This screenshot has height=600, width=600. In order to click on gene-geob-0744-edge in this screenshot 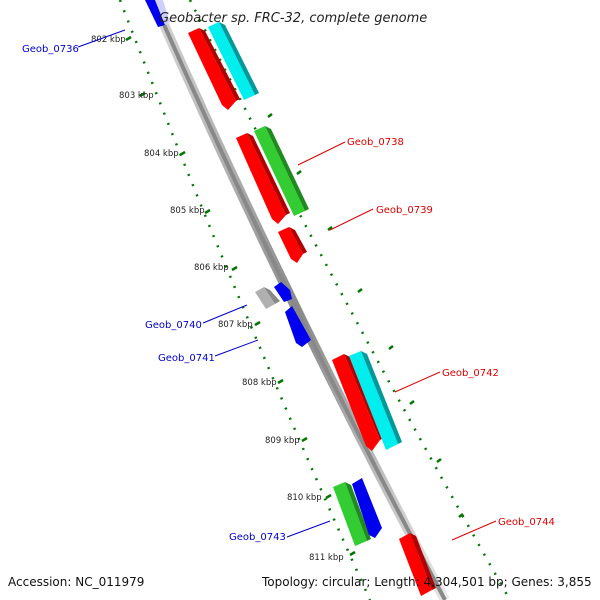, I will do `click(423, 561)`.